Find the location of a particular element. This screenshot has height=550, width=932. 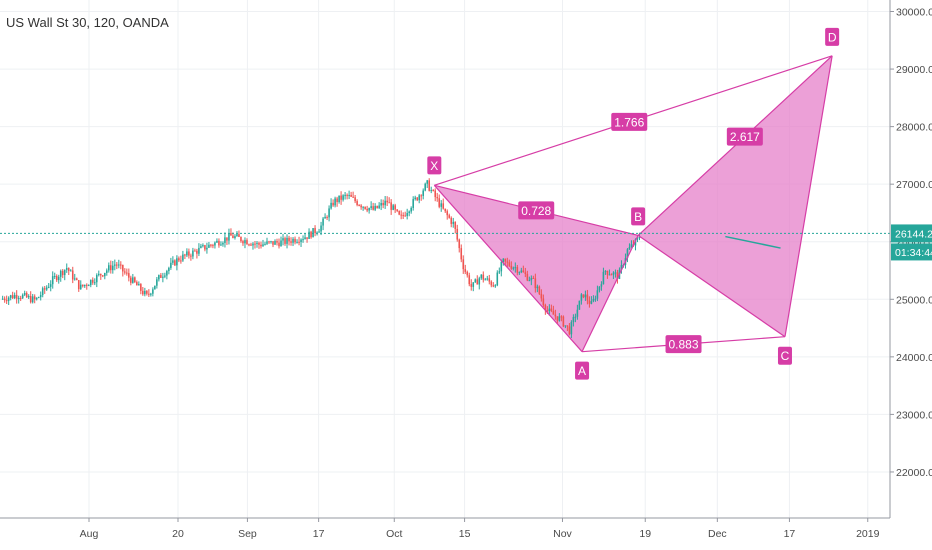

point-label-c-bg is located at coordinates (784, 355).